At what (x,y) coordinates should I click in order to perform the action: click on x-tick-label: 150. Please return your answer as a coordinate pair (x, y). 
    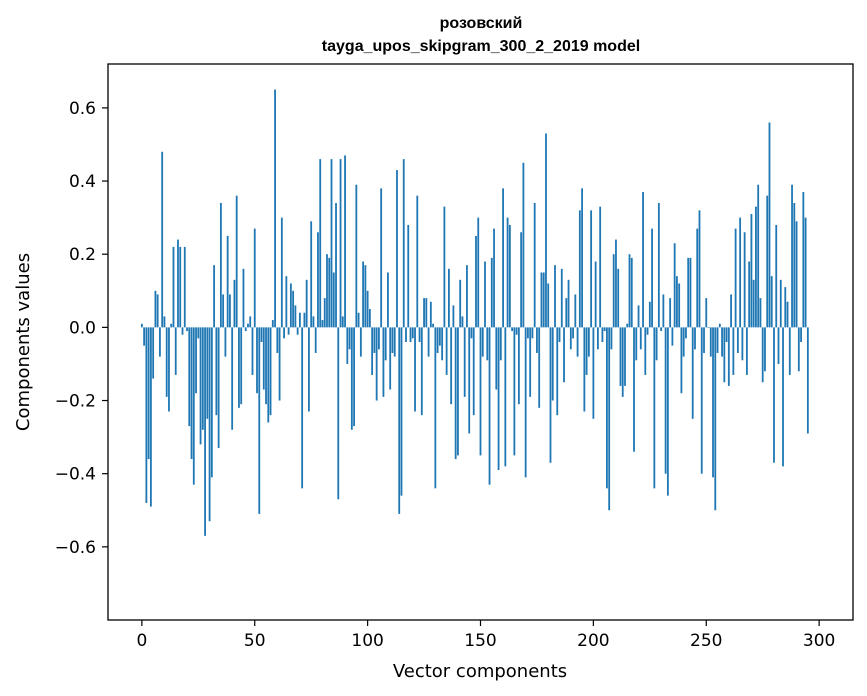
    Looking at the image, I should click on (480, 641).